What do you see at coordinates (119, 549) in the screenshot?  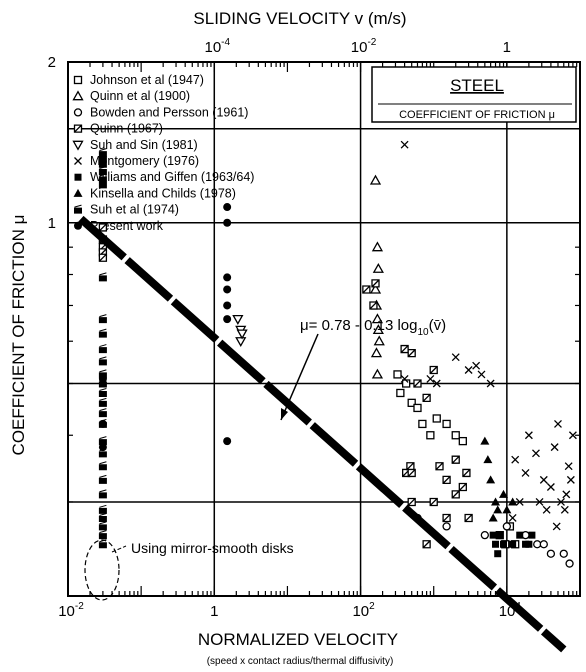 I see `mirror-annotation-pointer` at bounding box center [119, 549].